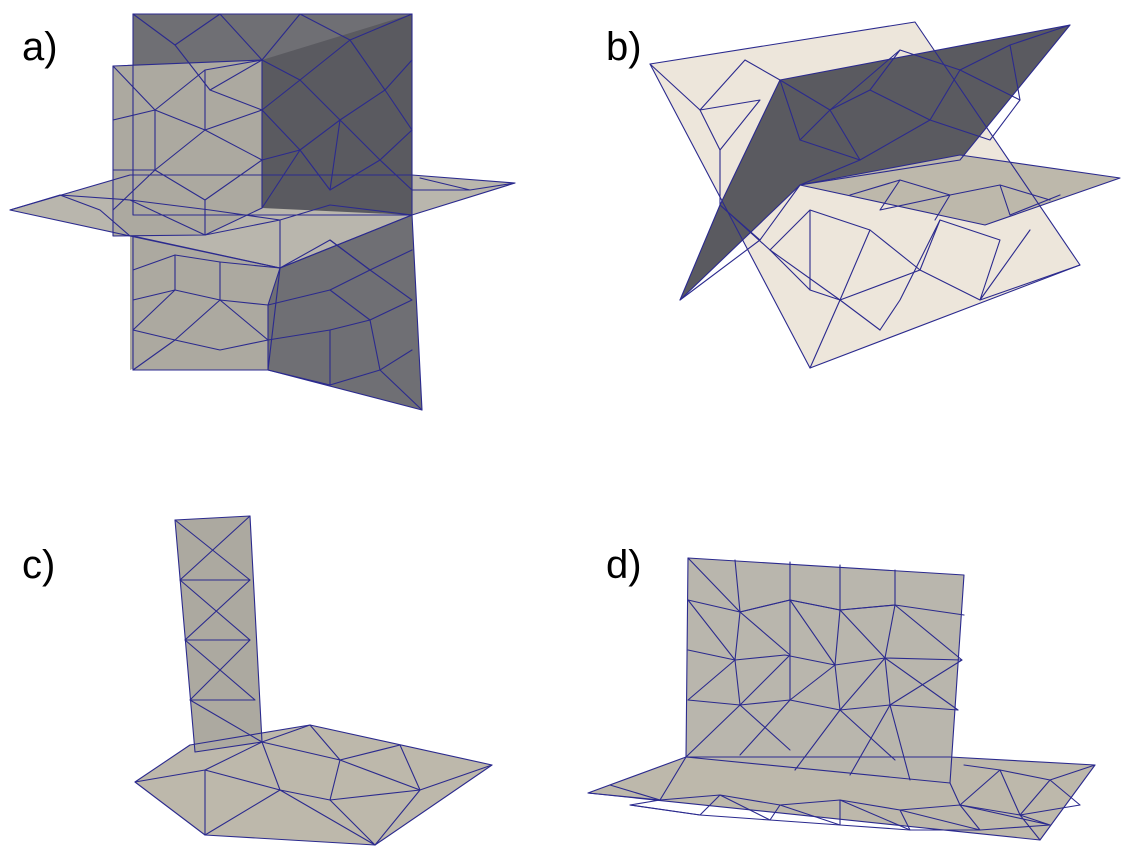  Describe the element at coordinates (38, 565) in the screenshot. I see `panel-c-label: c)` at that location.